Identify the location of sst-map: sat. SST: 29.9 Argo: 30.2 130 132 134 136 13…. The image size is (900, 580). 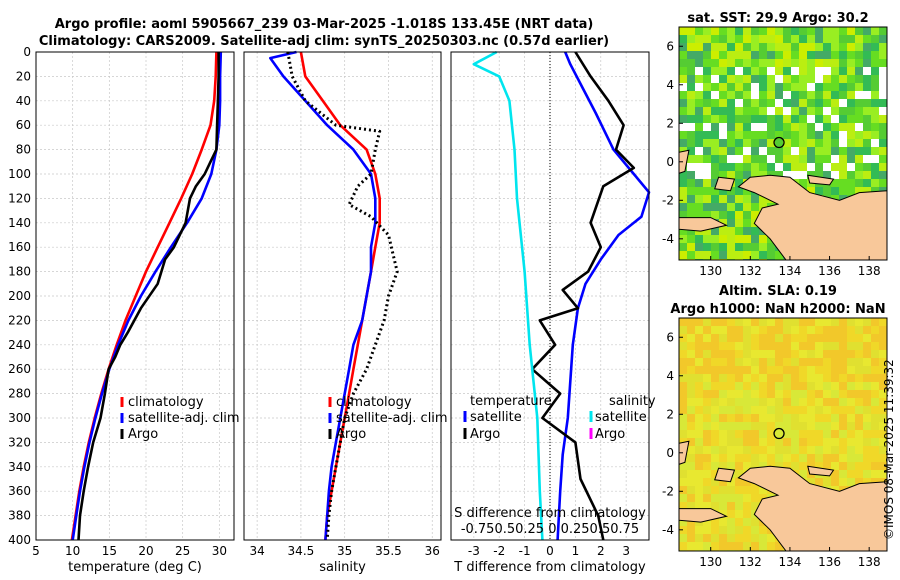
(775, 144).